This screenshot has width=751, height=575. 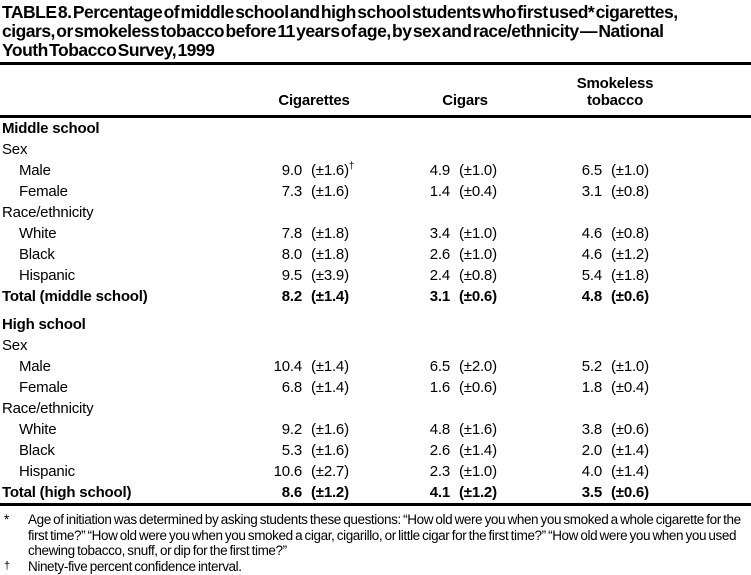 What do you see at coordinates (330, 275) in the screenshot?
I see `cigarettes-ci: (±3.9)` at bounding box center [330, 275].